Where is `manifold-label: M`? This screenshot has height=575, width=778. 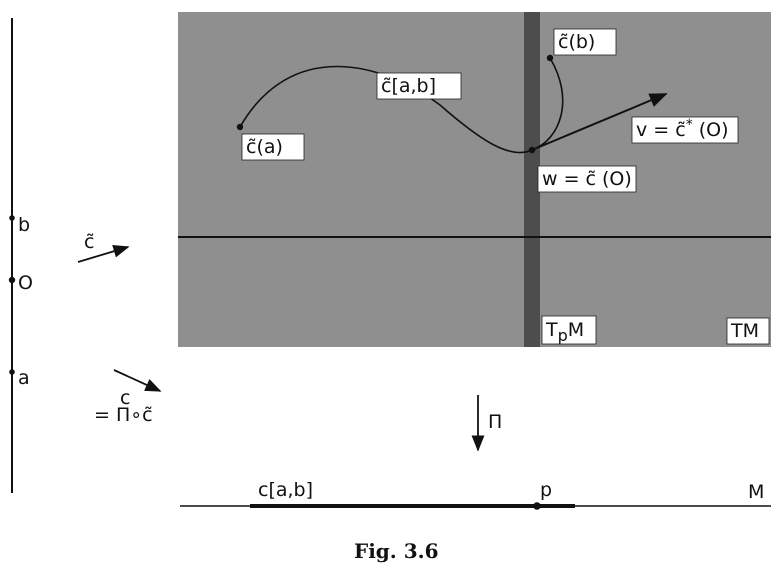 manifold-label: M is located at coordinates (756, 492).